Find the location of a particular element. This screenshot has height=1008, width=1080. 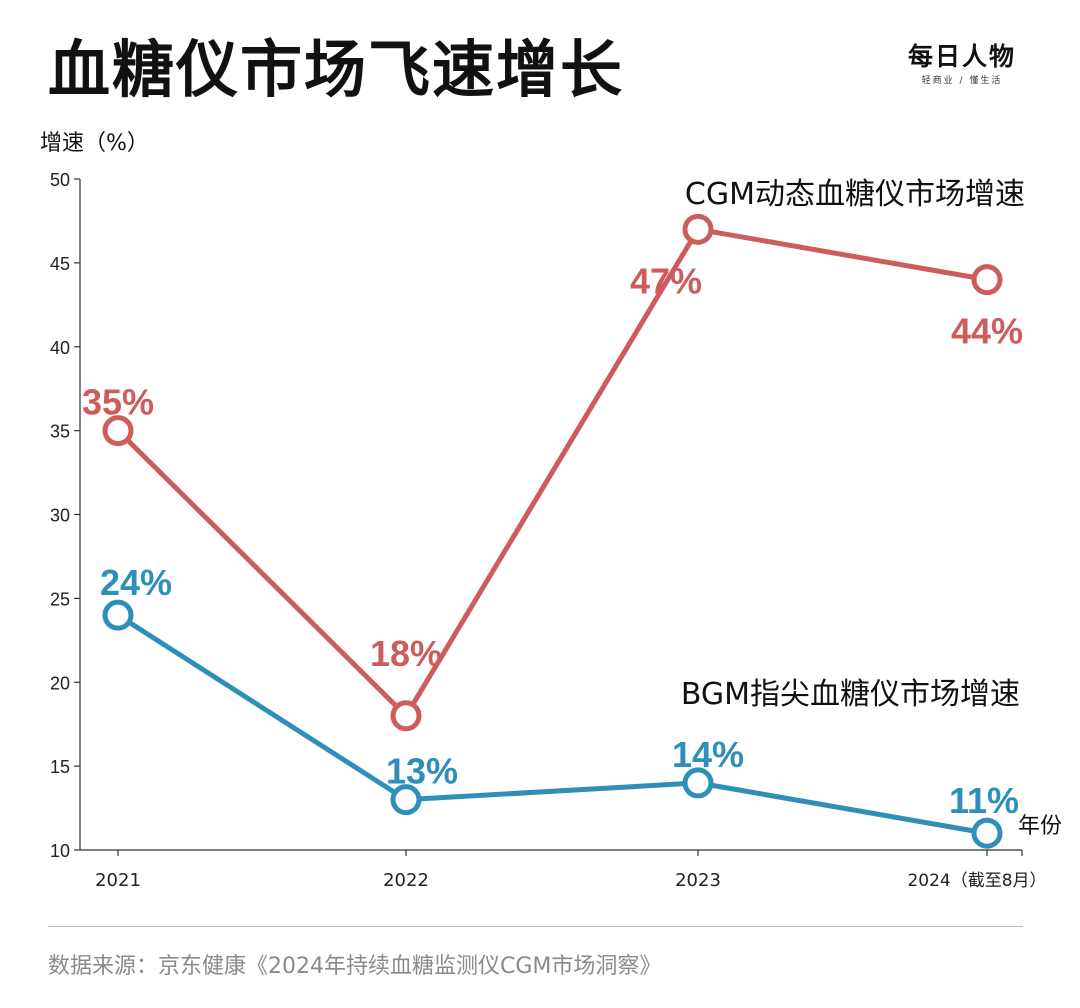

y-axis-title: 增速（%） is located at coordinates (94, 143).